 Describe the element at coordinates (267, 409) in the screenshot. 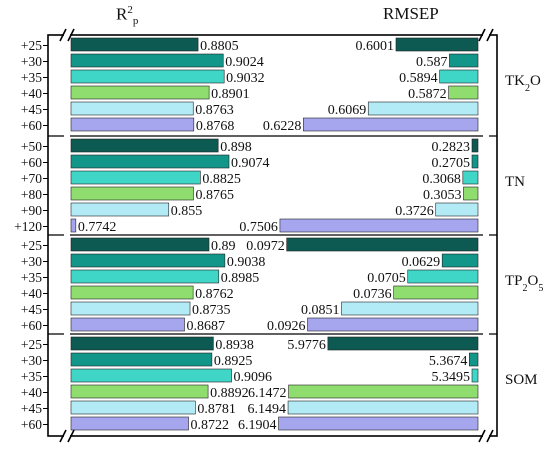

I see `rmsep-value-label: 6.1494` at that location.